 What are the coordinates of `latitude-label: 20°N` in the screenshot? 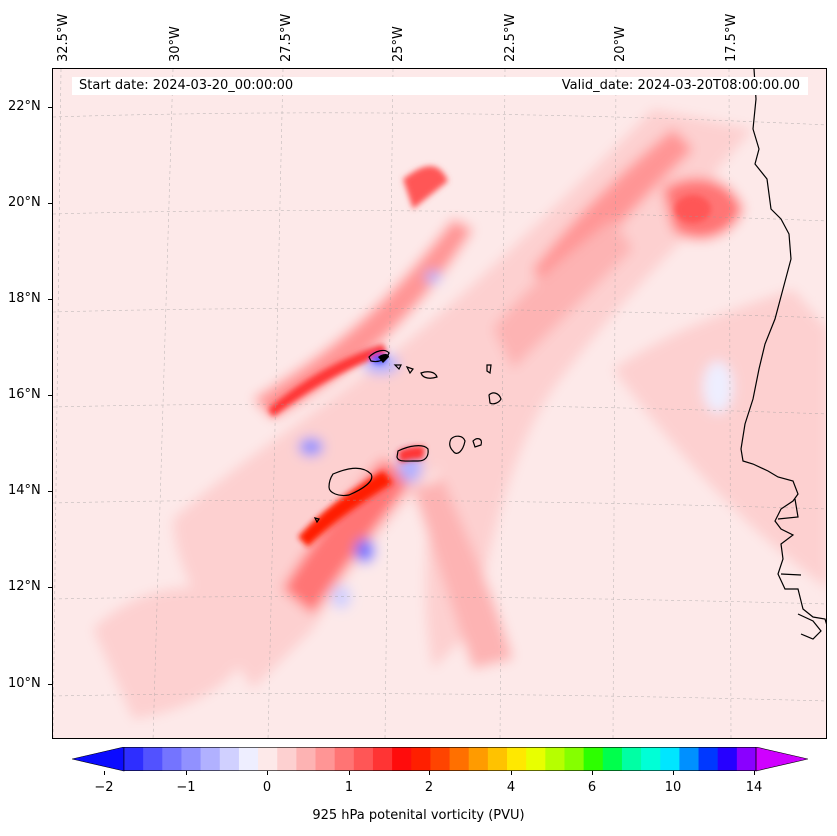 It's located at (24, 202).